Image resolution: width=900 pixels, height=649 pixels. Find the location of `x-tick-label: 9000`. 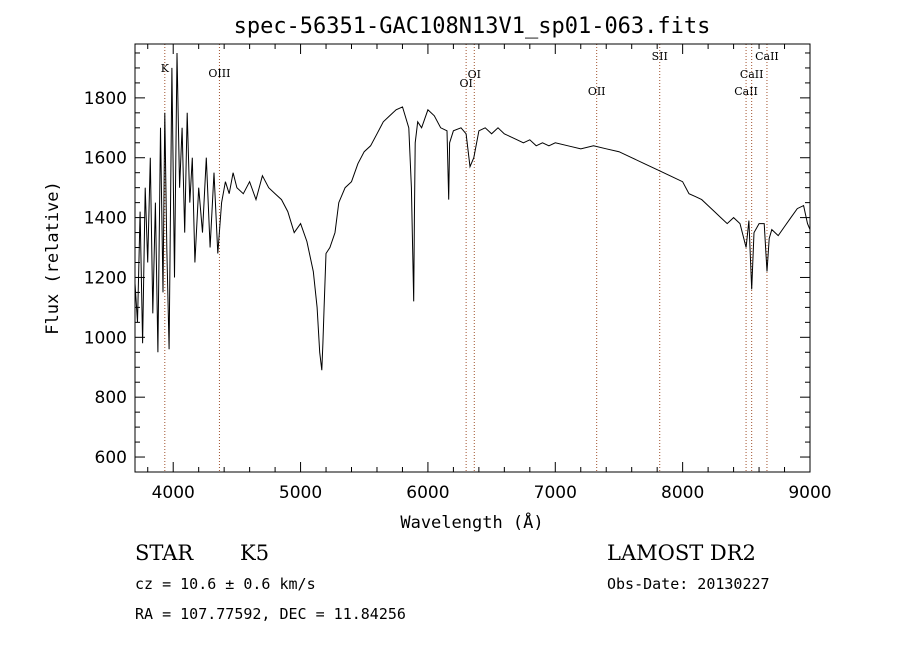

x-tick-label: 9000 is located at coordinates (809, 493).